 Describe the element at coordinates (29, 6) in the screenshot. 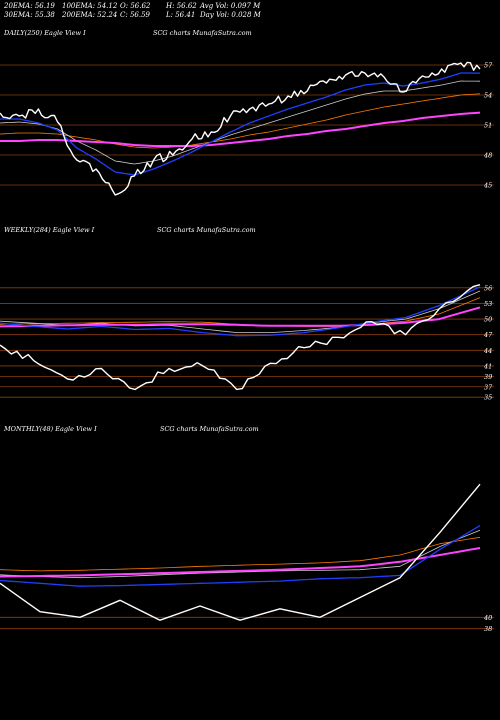

I see `header-ema20: 20EMA: 56.19` at that location.